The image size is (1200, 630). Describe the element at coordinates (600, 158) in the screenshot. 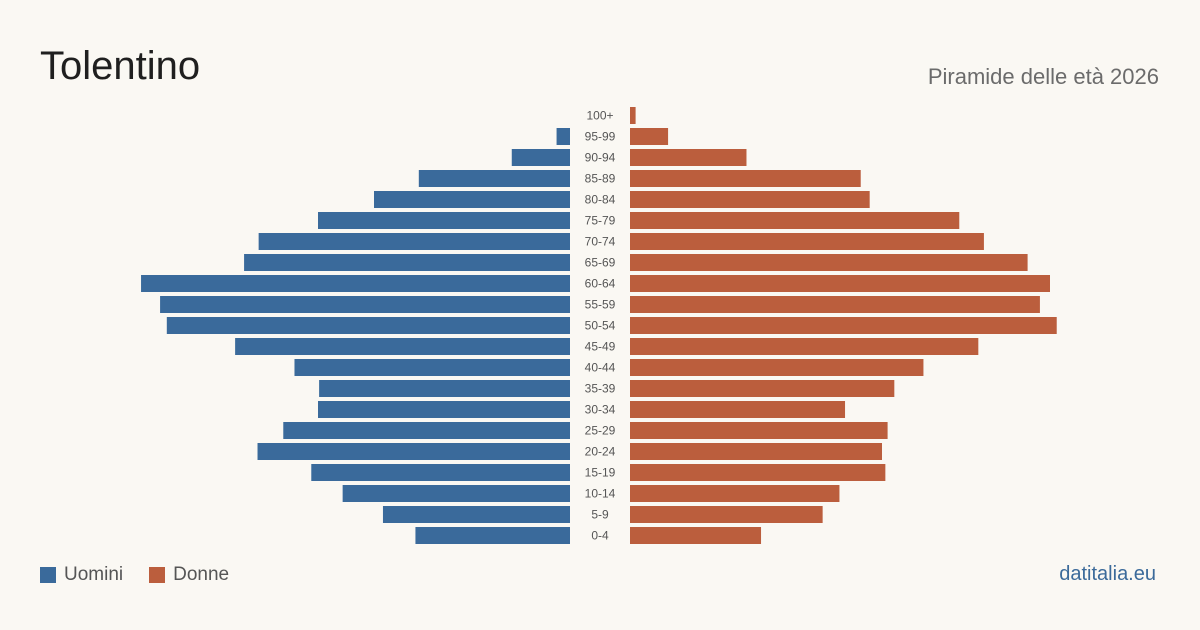

I see `age-label-90-94: 90-94` at that location.